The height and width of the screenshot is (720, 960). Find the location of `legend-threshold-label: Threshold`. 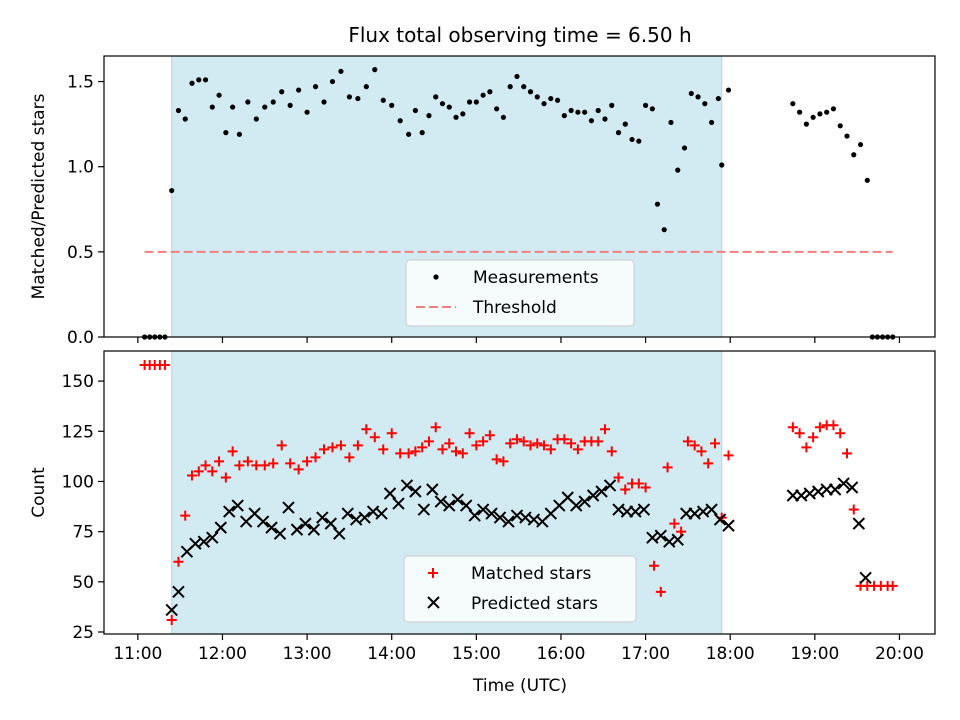

legend-threshold-label: Threshold is located at coordinates (514, 308).